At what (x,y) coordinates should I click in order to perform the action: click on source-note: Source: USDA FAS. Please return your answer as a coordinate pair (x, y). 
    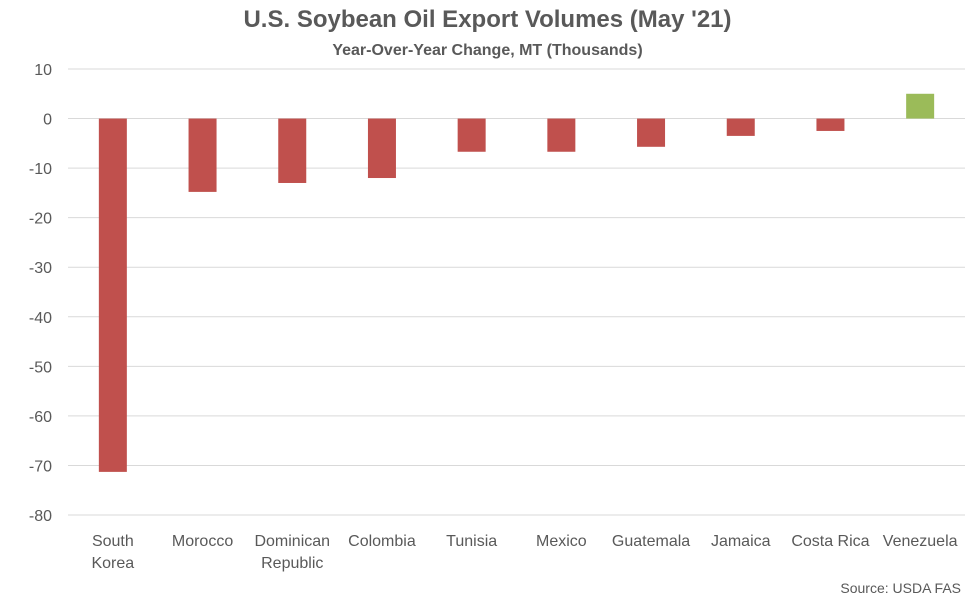
    Looking at the image, I should click on (900, 588).